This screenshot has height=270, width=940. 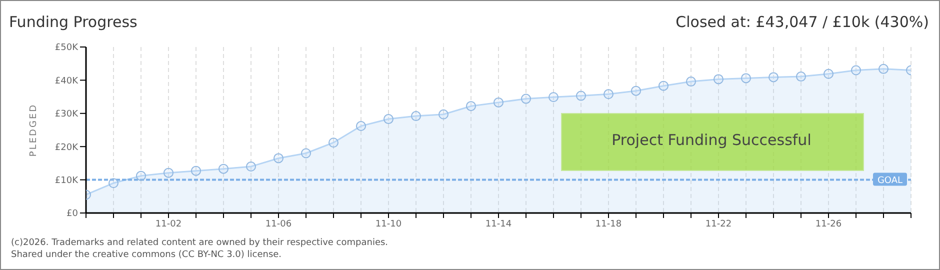 What do you see at coordinates (67, 81) in the screenshot?
I see `y-tick-label: £40K` at bounding box center [67, 81].